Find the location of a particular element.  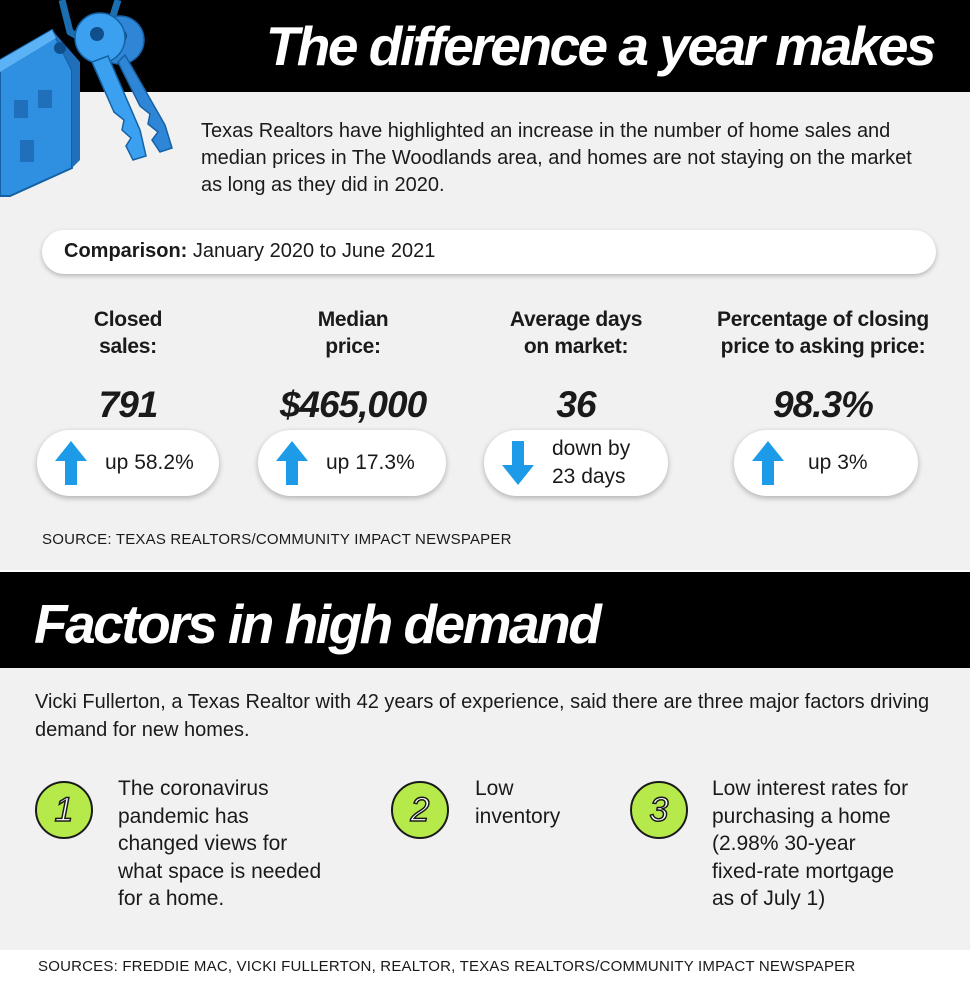

house-keys-icon is located at coordinates (86, 98).